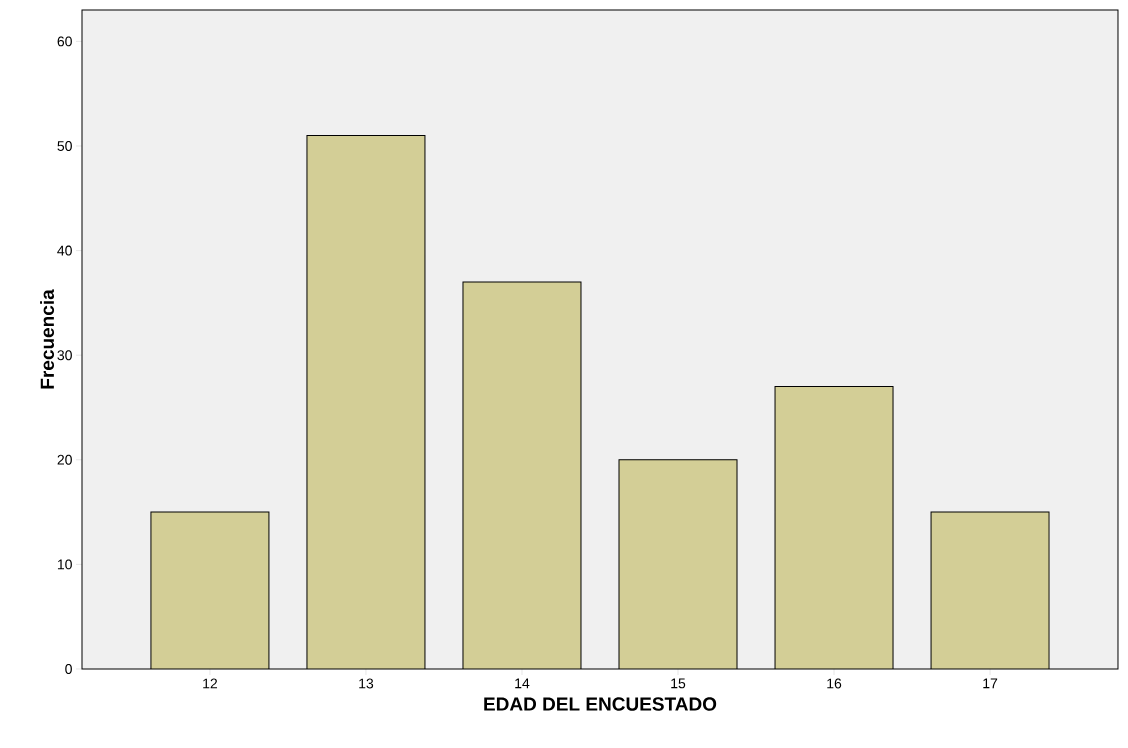  What do you see at coordinates (64, 146) in the screenshot?
I see `y-tick-label: 50` at bounding box center [64, 146].